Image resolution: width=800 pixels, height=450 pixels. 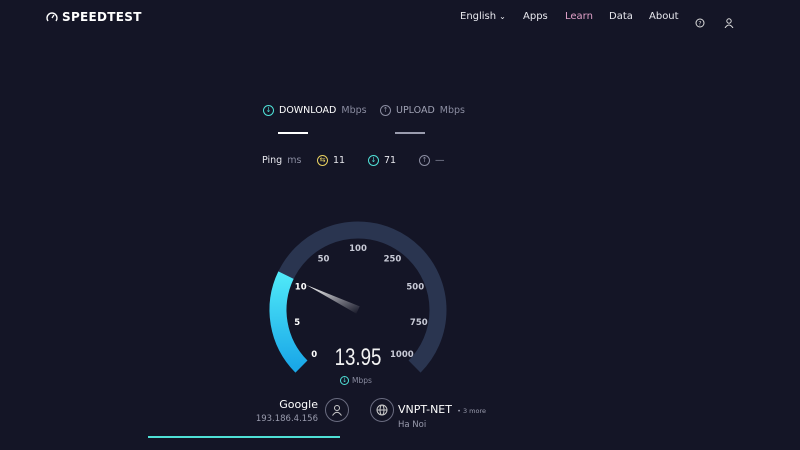 I want to click on upload-underline, so click(x=410, y=133).